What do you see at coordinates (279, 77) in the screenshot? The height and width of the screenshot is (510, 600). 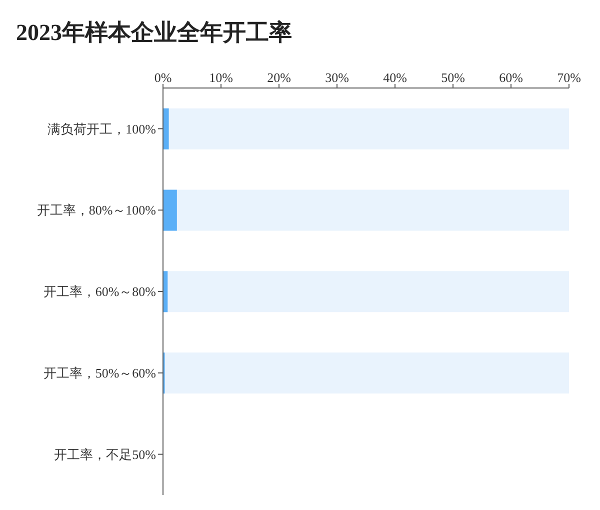 I see `x-tick-label: 20%` at bounding box center [279, 77].